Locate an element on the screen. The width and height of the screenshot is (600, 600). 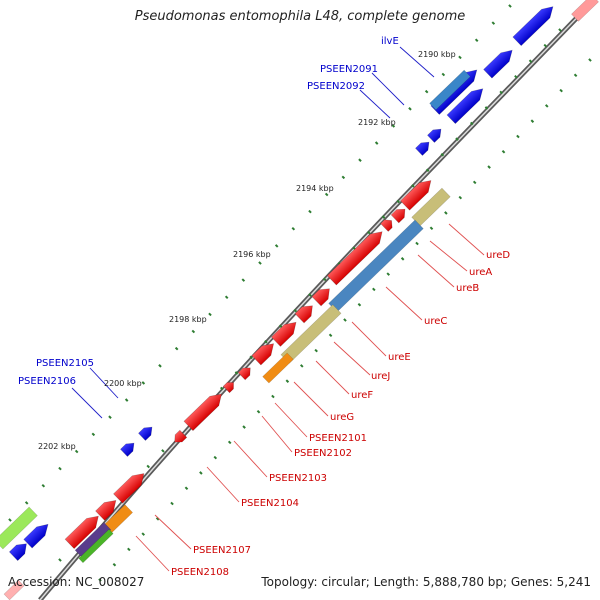
PSEEN2108-green-bar is located at coordinates (96, 546).